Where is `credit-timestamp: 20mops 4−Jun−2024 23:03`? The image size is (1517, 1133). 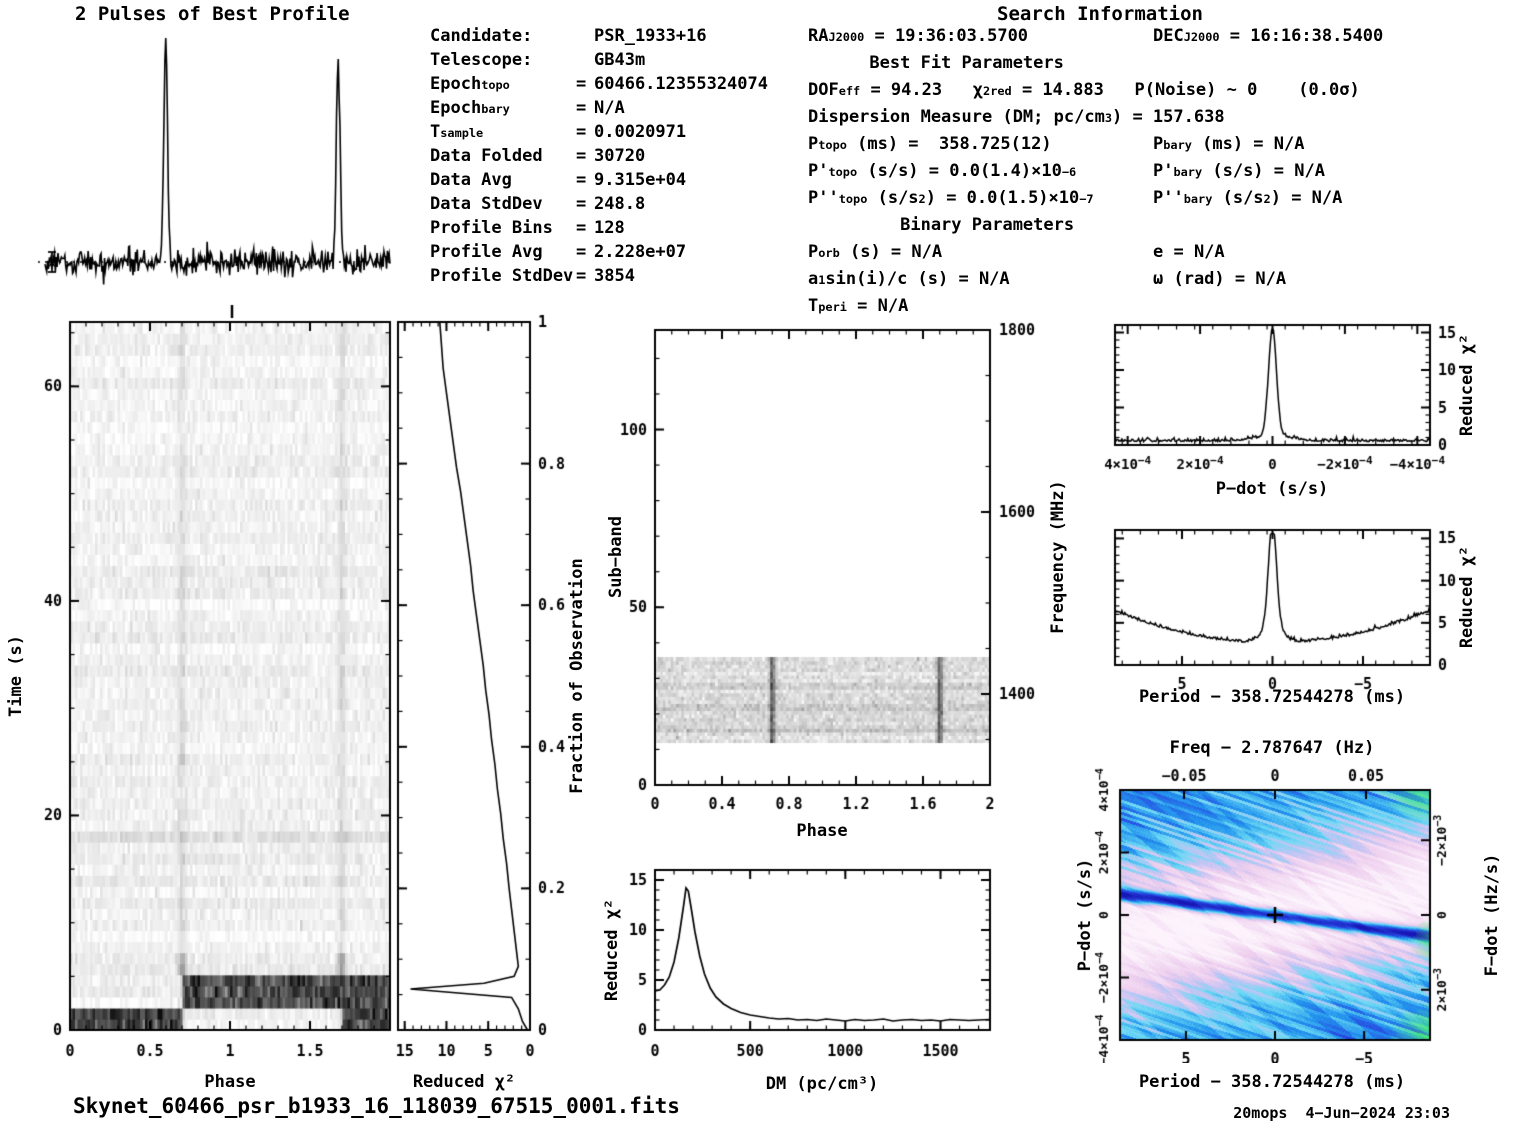 credit-timestamp: 20mops 4−Jun−2024 23:03 is located at coordinates (1341, 1113).